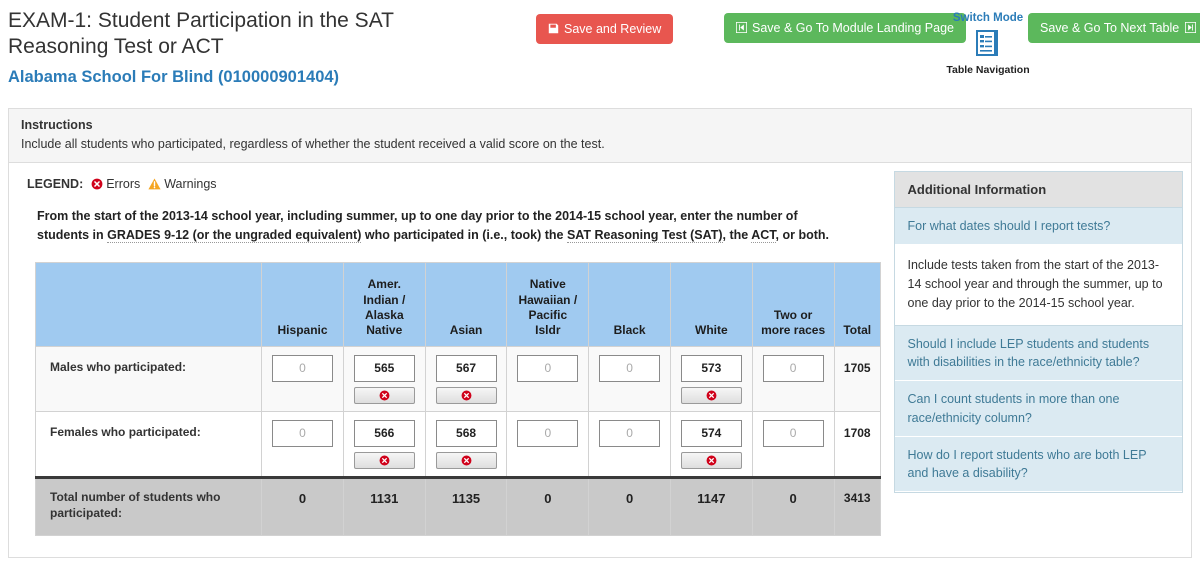 This screenshot has height=582, width=1200. Describe the element at coordinates (384, 433) in the screenshot. I see `input-females-amer-indian` at that location.